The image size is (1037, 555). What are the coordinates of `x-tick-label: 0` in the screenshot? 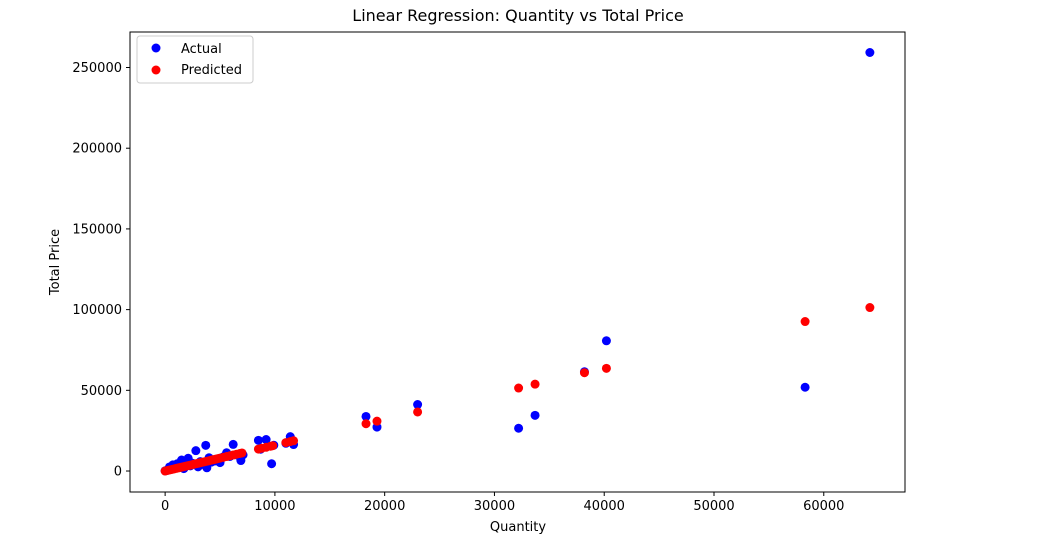 It's located at (165, 506).